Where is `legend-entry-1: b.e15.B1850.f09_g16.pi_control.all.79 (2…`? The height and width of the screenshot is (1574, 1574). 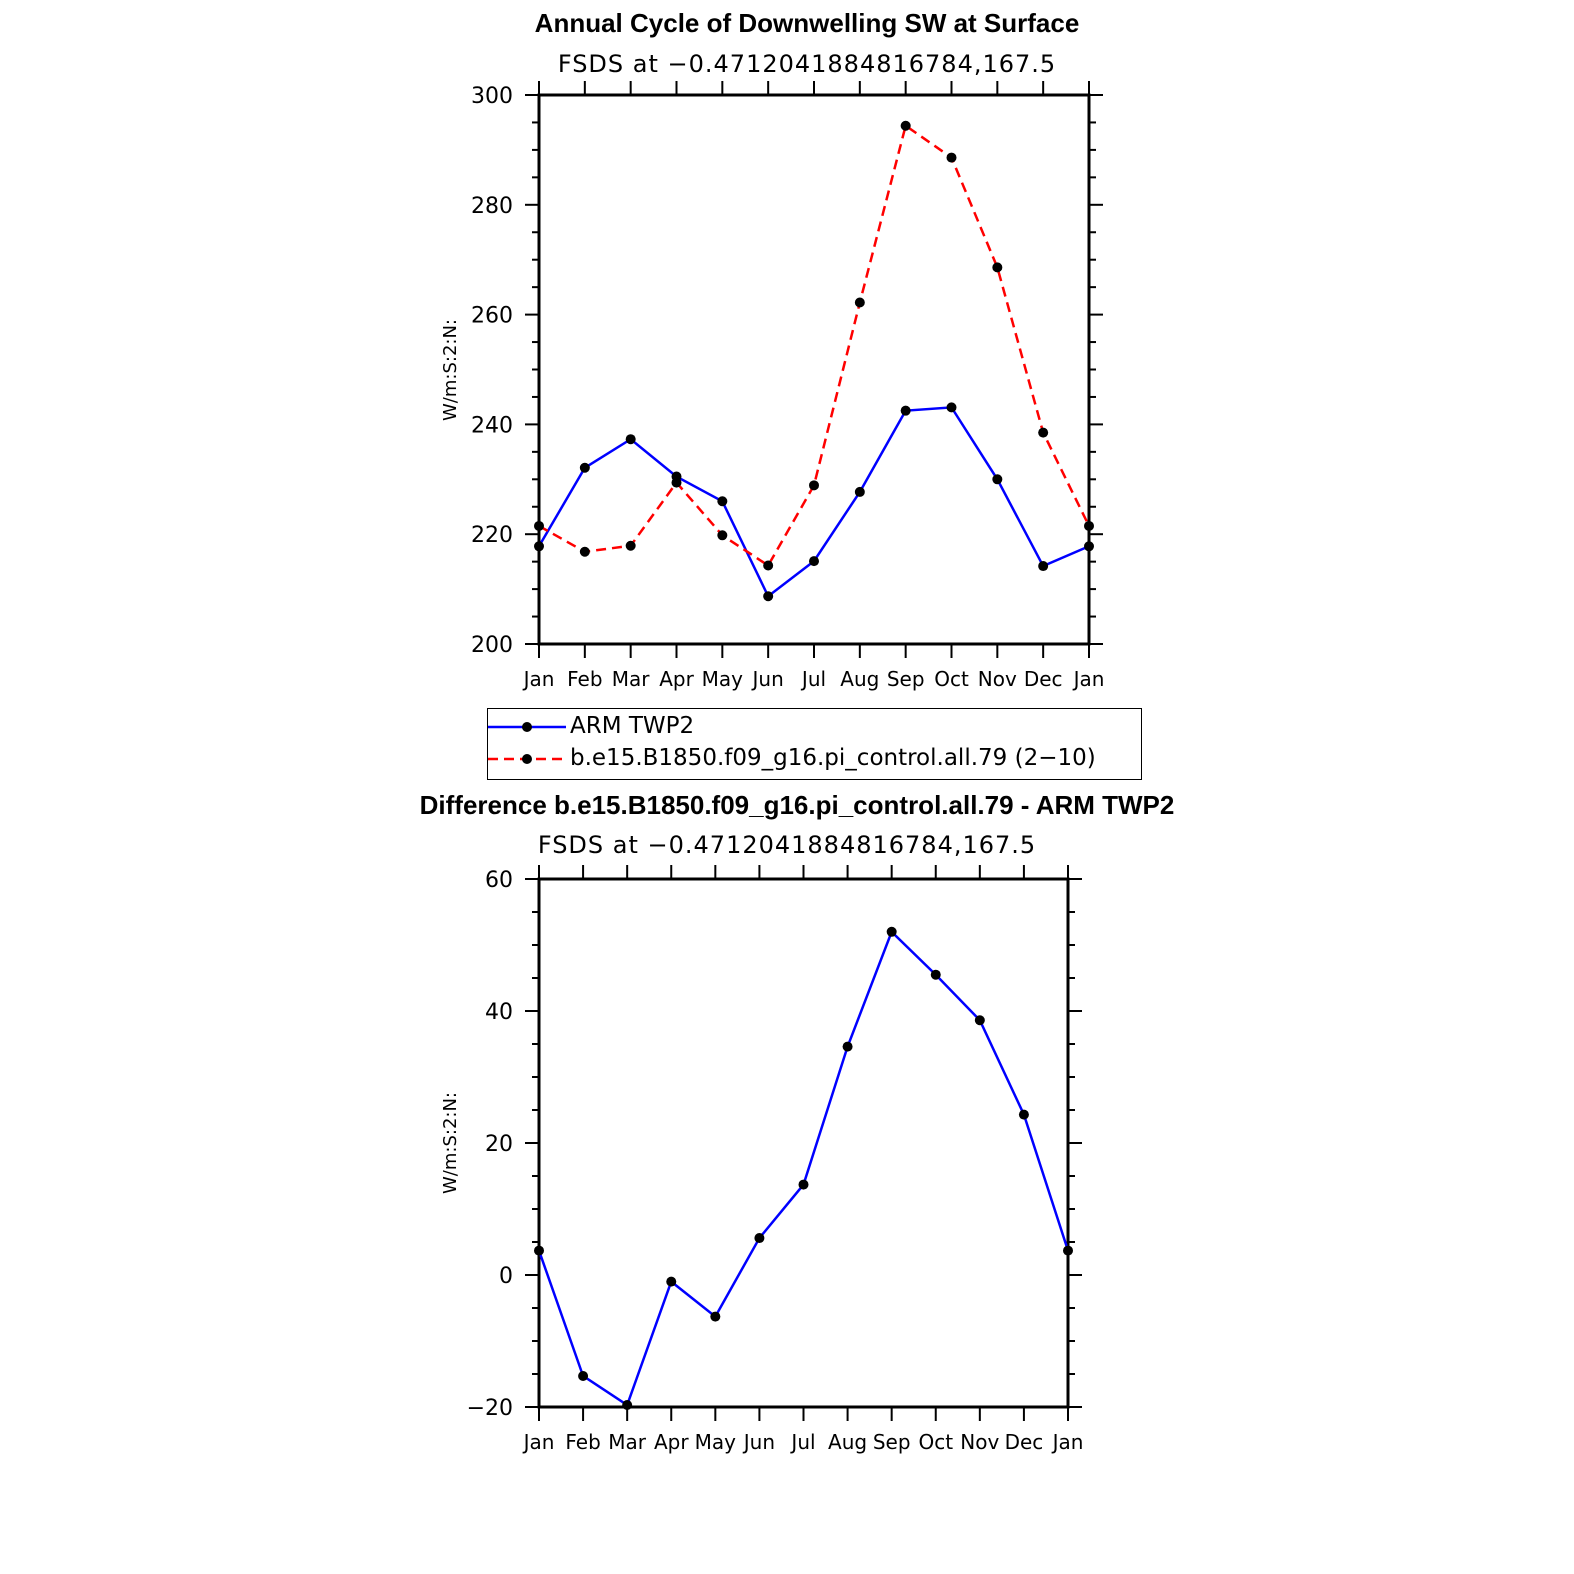
legend-entry-1: b.e15.B1850.f09_g16.pi_control.all.79 (2… is located at coordinates (814, 759).